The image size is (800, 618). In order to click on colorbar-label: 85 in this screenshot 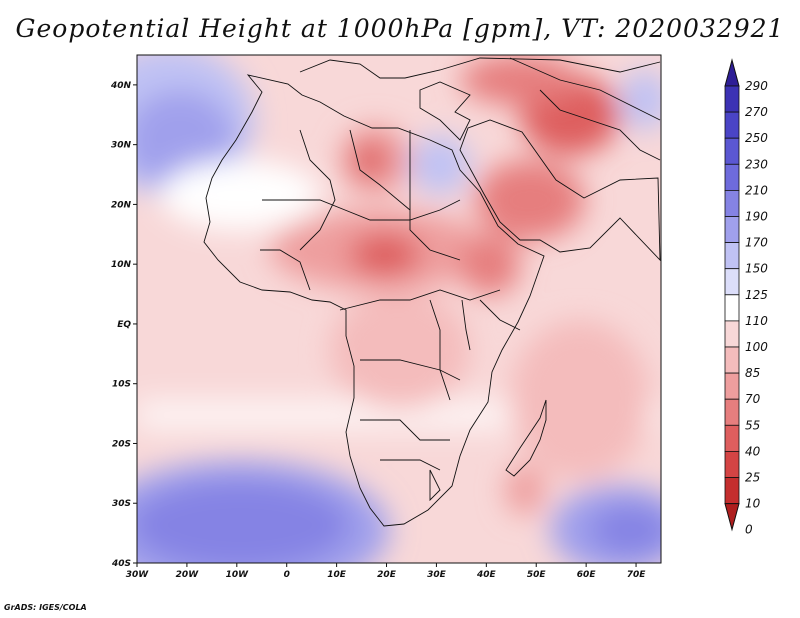, I will do `click(752, 373)`.